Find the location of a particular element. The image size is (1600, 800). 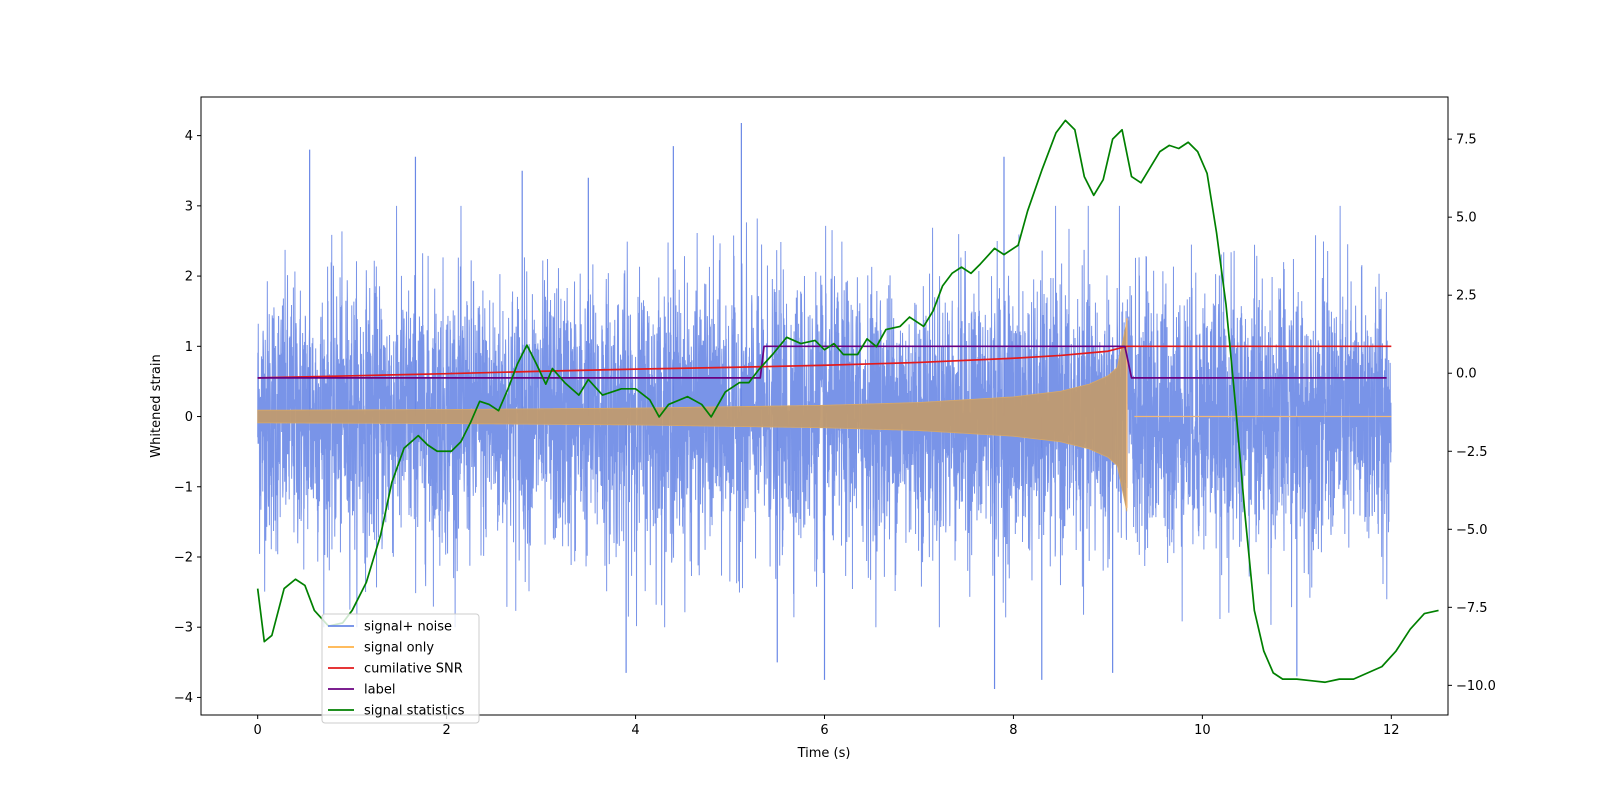

y-tick-label: 0 is located at coordinates (189, 417).